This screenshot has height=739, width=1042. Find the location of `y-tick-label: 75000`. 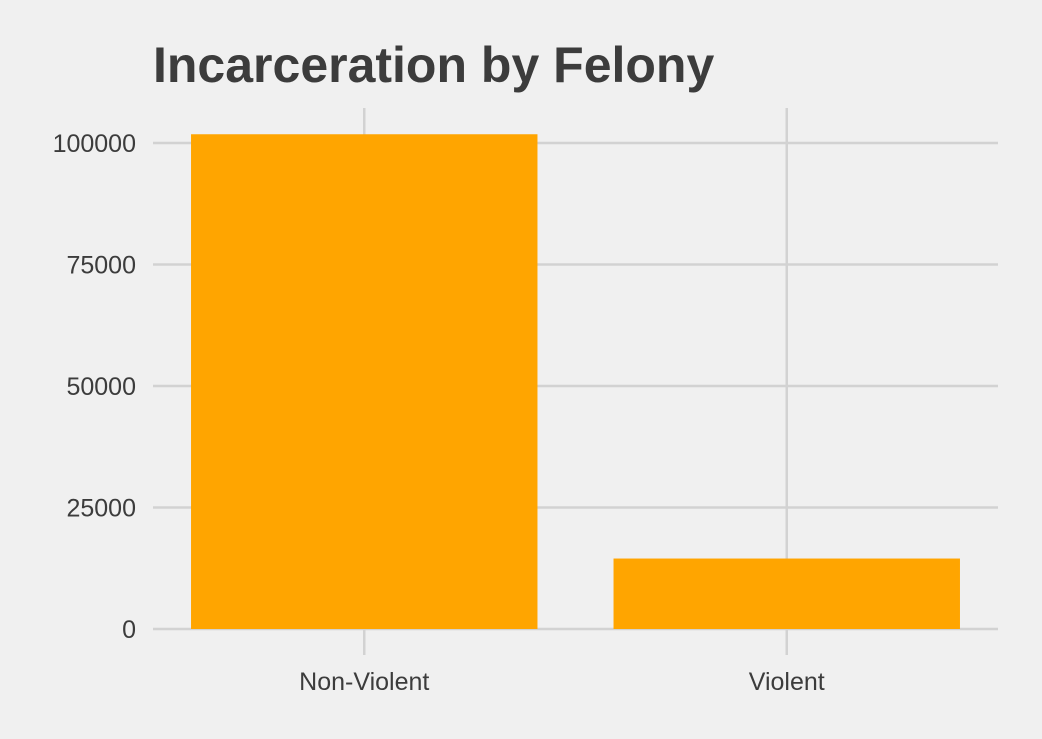

y-tick-label: 75000 is located at coordinates (101, 266).